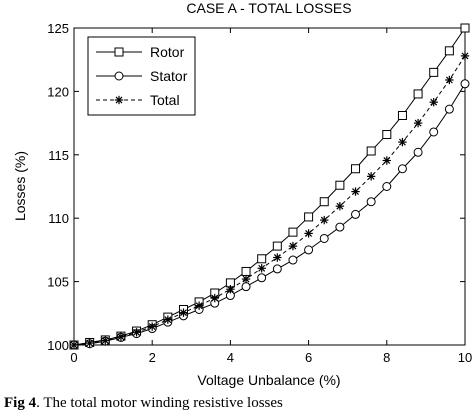 This screenshot has width=474, height=417. Describe the element at coordinates (58, 91) in the screenshot. I see `y-tick-label: 120` at that location.